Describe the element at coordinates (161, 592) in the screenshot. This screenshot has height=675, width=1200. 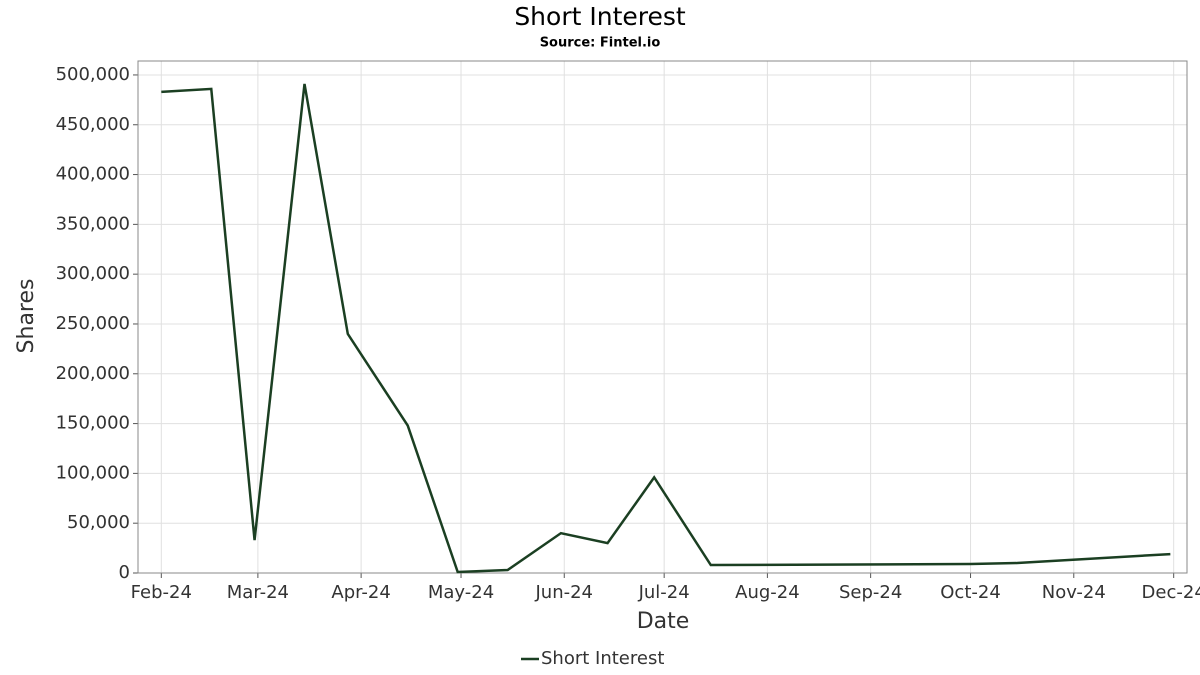
I see `x-tick-label: Feb-24` at that location.